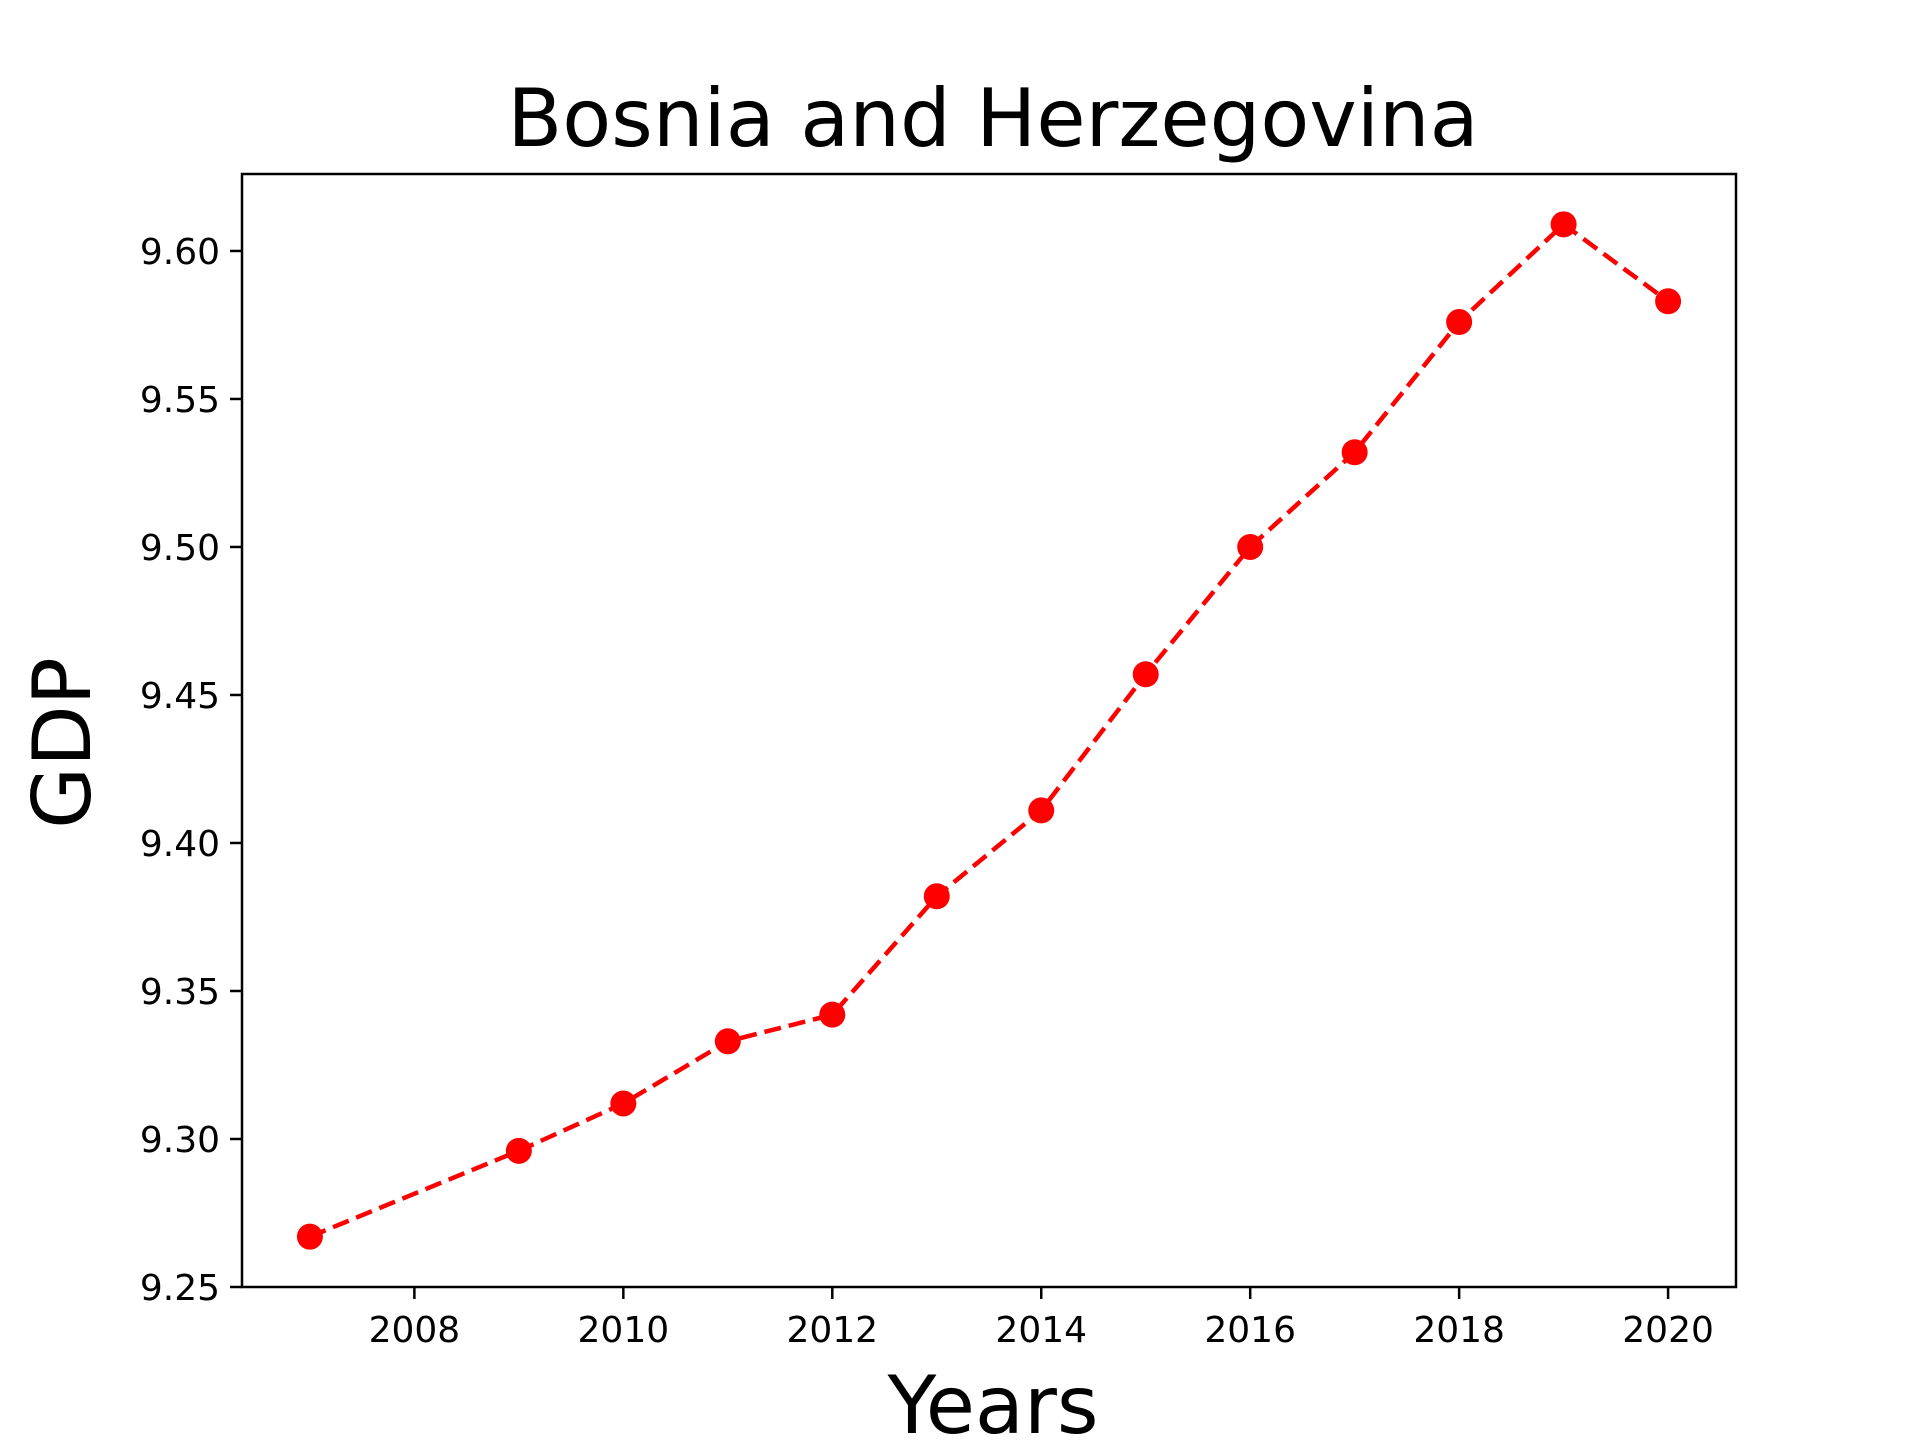  Describe the element at coordinates (992, 118) in the screenshot. I see `chart-title: Bosnia and Herzegovina` at that location.